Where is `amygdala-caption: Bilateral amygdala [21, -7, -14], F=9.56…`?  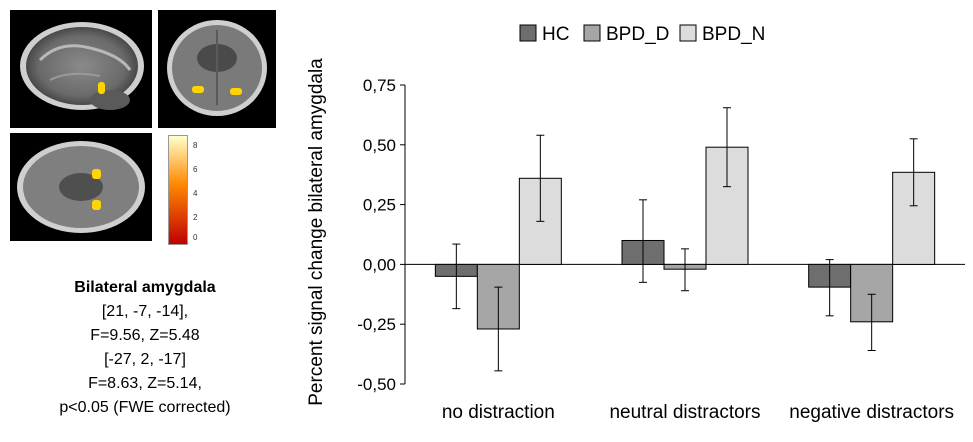
amygdala-caption: Bilateral amygdala [21, -7, -14], F=9.56… is located at coordinates (145, 348).